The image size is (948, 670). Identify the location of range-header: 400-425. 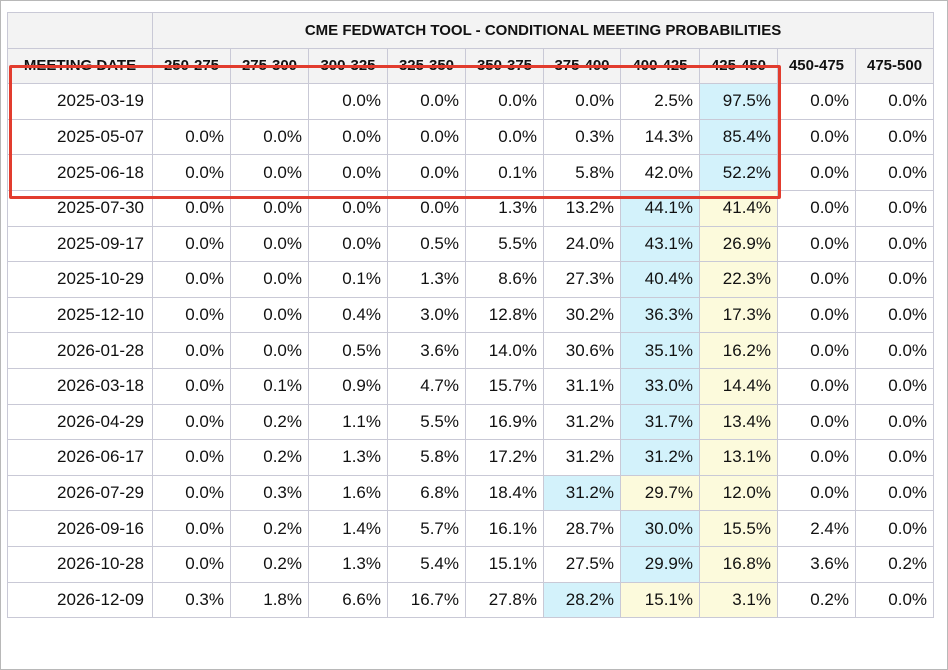
(660, 66).